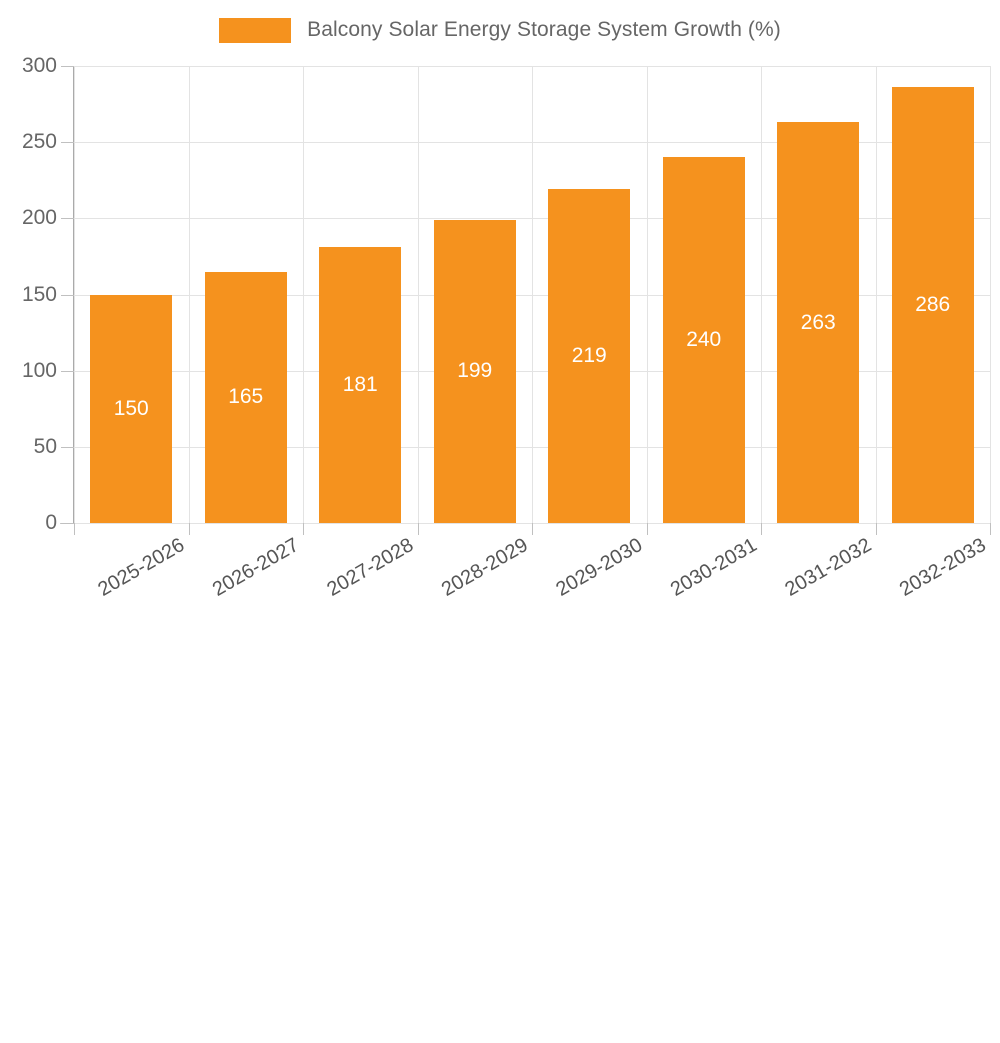 The width and height of the screenshot is (1000, 1043). What do you see at coordinates (39, 370) in the screenshot?
I see `y-axis-tick-label: 100` at bounding box center [39, 370].